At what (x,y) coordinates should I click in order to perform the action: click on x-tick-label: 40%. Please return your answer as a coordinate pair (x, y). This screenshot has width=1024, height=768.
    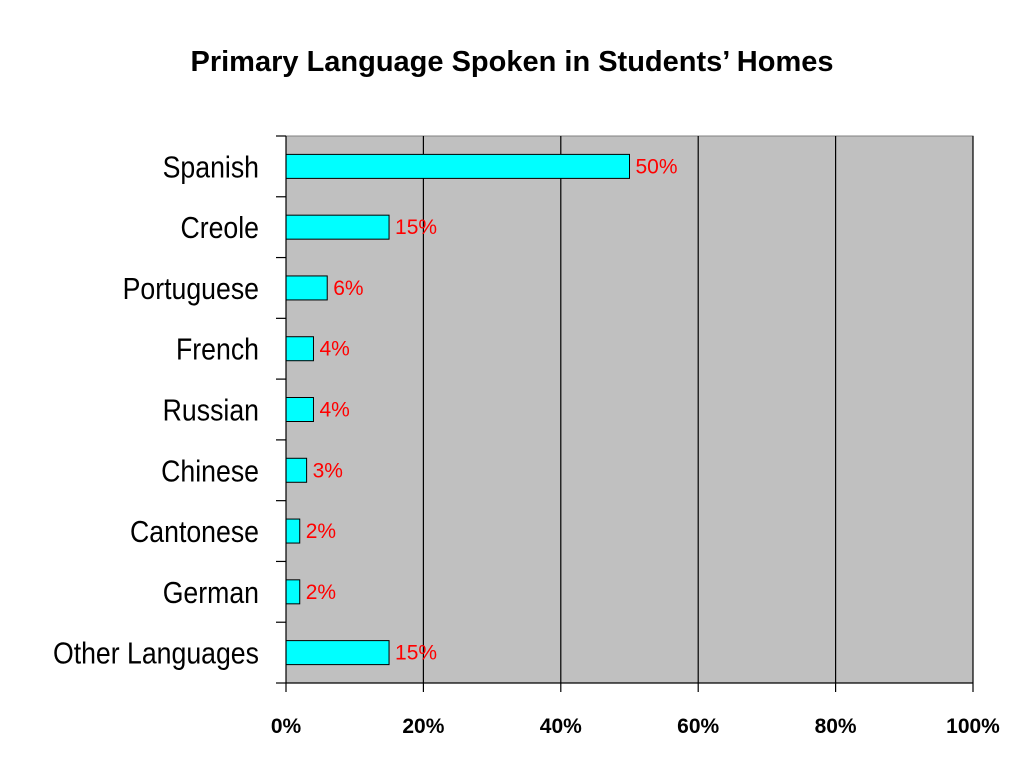
    Looking at the image, I should click on (561, 726).